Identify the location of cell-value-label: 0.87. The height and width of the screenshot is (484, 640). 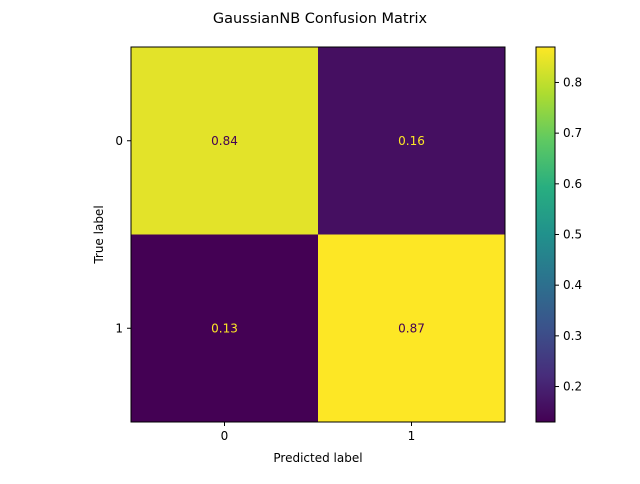
(411, 328).